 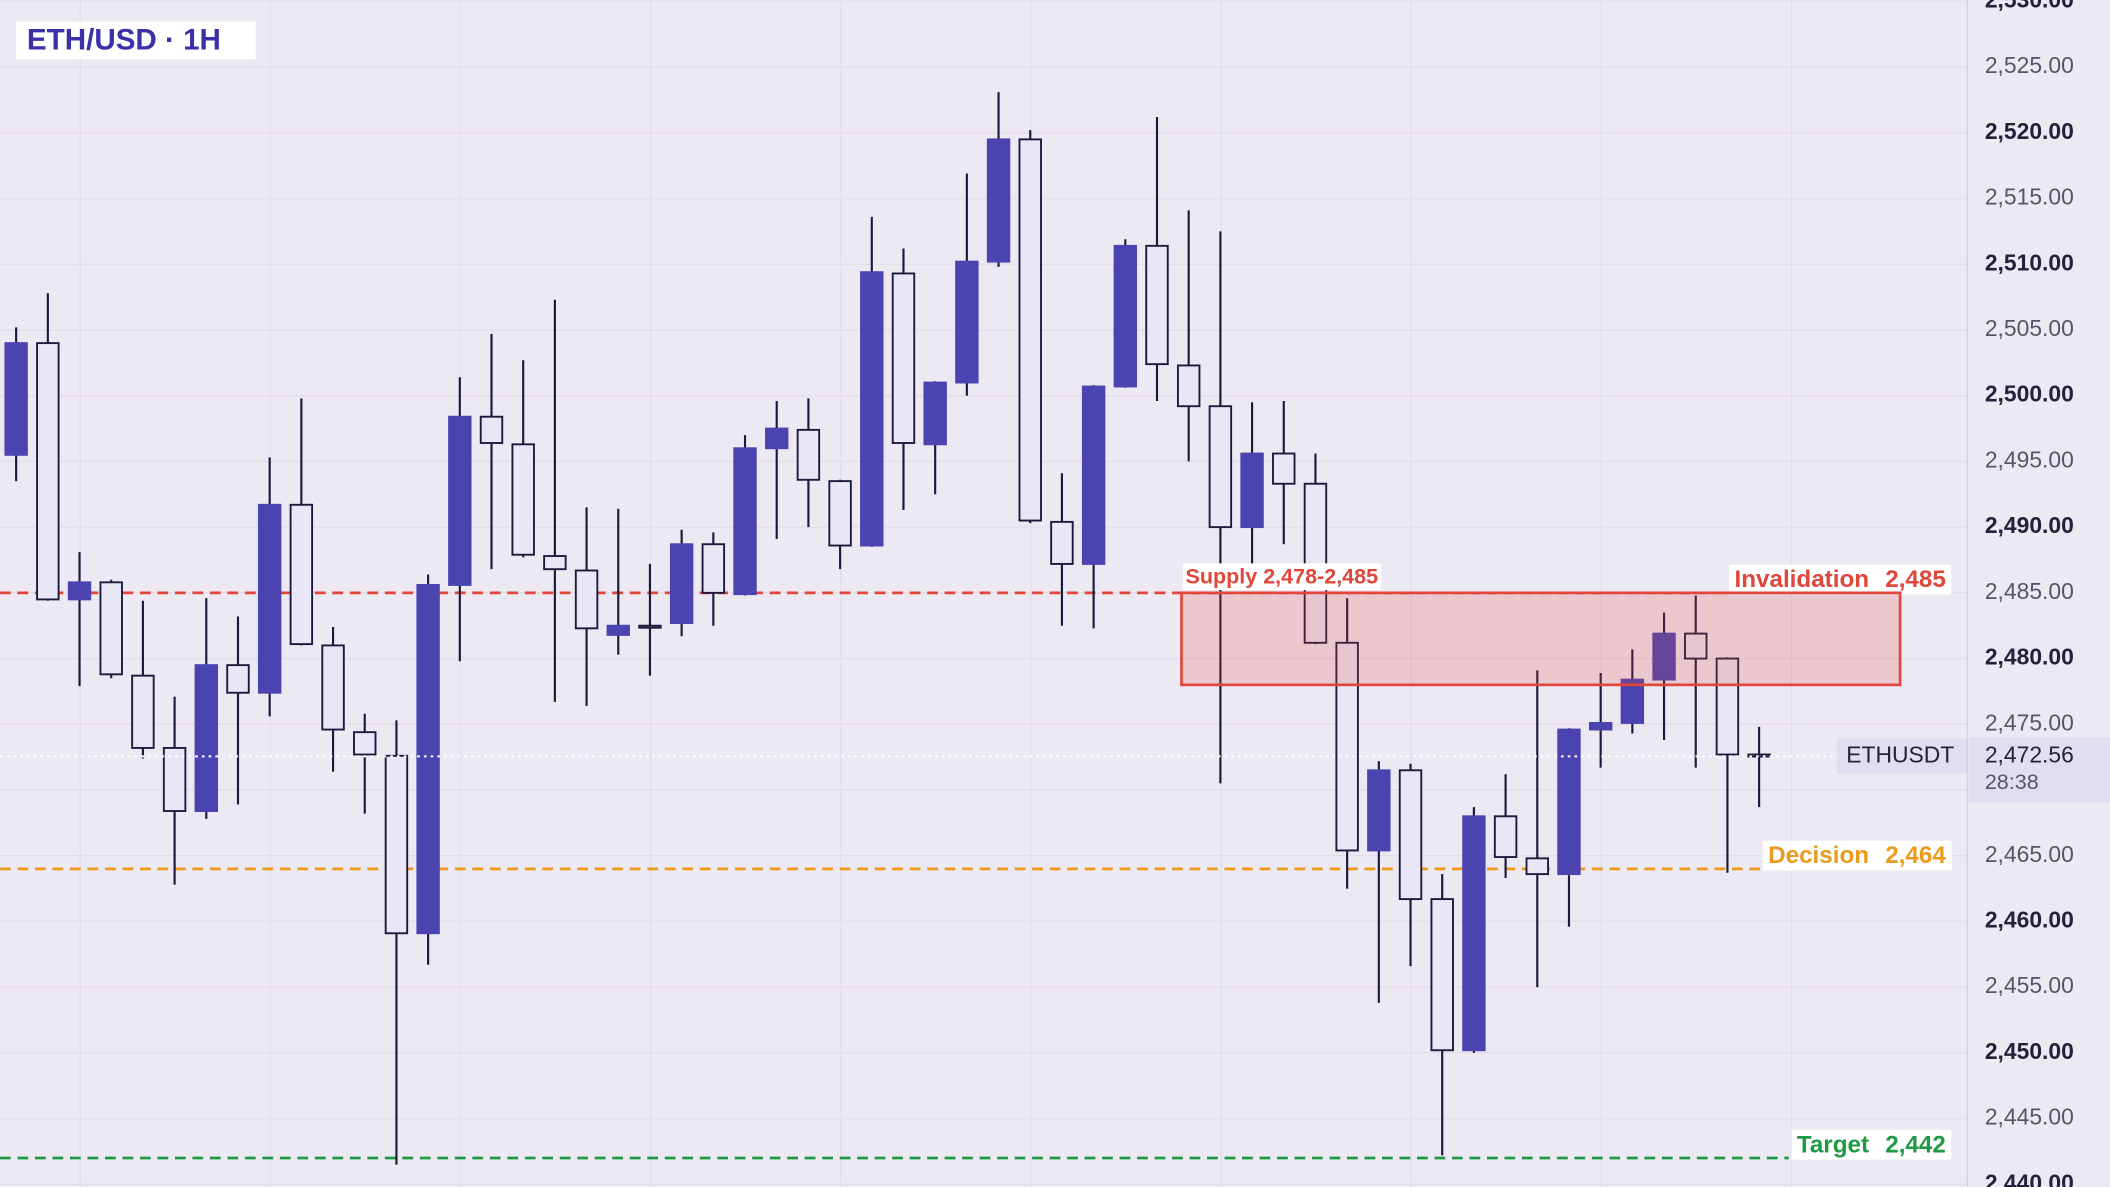 I want to click on level-value: 2,442, so click(x=1915, y=1144).